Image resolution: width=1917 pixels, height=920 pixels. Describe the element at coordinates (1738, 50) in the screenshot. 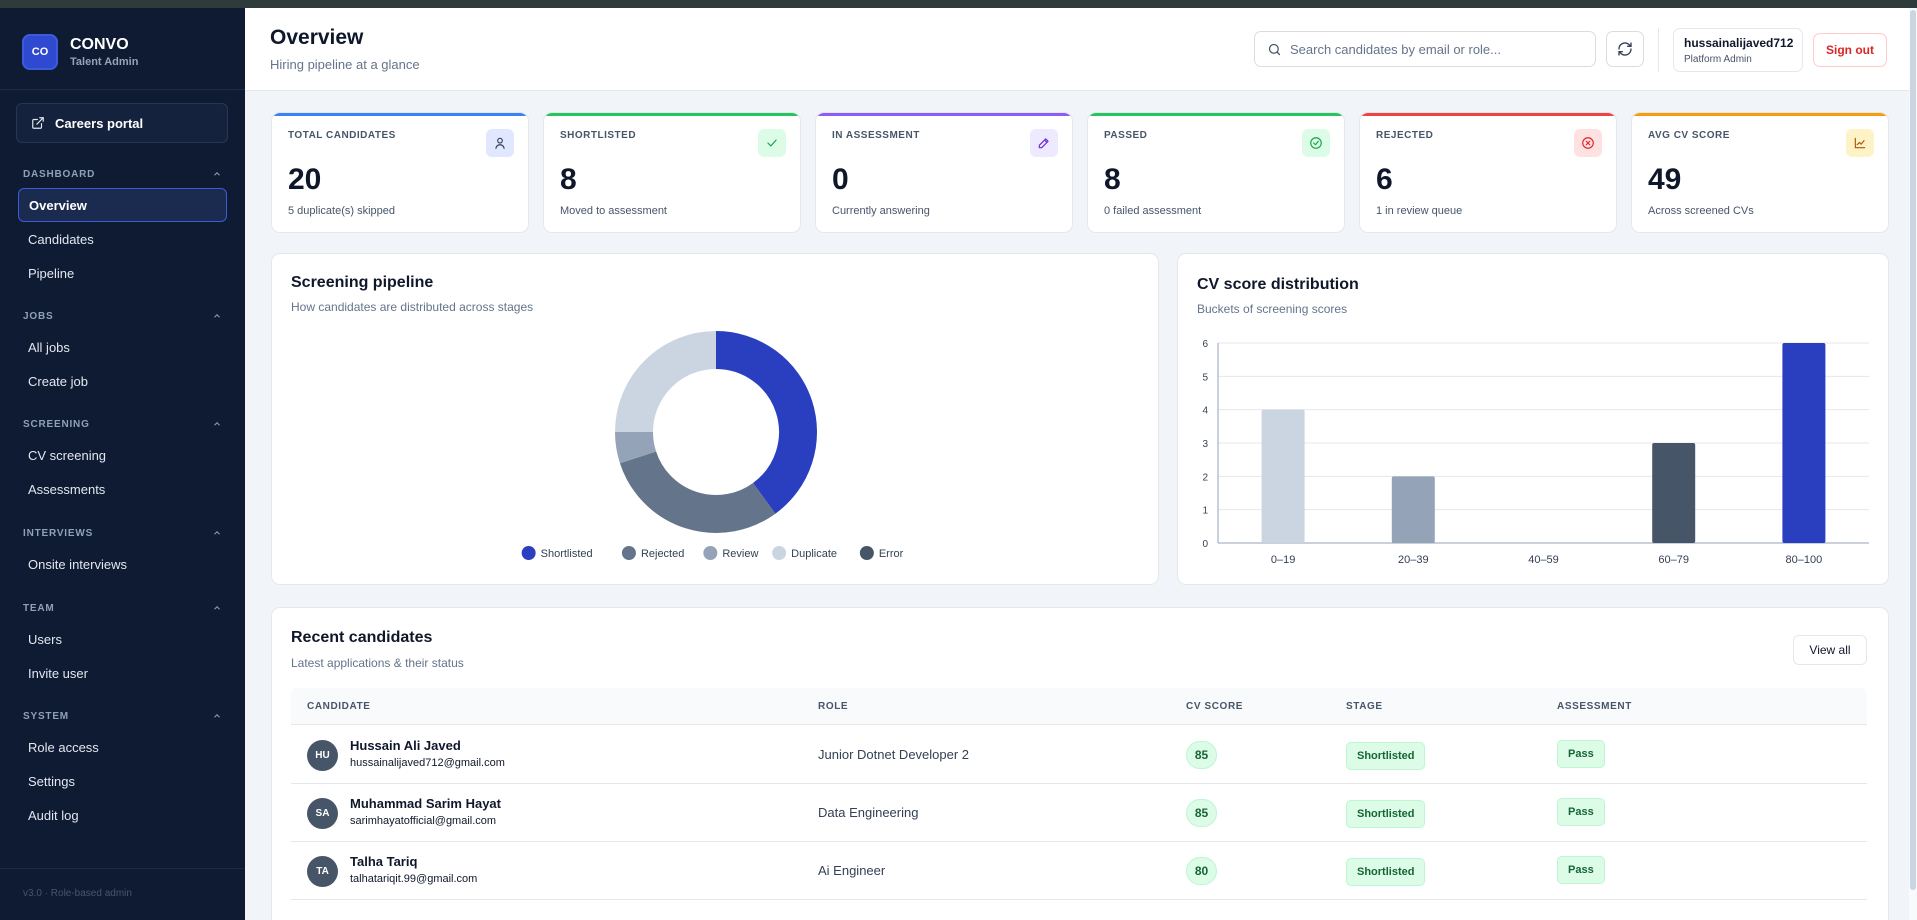

I see `user-menu: hussainalijaved712 Platform Admin` at that location.